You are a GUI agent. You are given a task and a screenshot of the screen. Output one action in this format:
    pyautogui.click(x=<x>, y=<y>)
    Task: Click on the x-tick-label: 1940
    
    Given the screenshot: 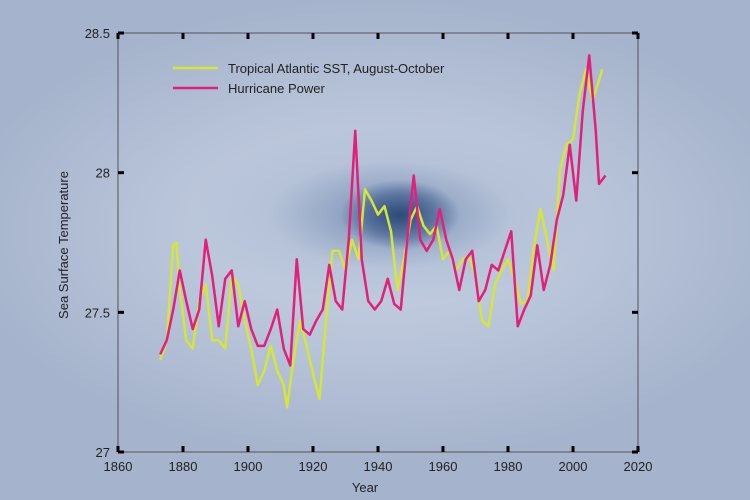 What is the action you would take?
    pyautogui.click(x=378, y=466)
    